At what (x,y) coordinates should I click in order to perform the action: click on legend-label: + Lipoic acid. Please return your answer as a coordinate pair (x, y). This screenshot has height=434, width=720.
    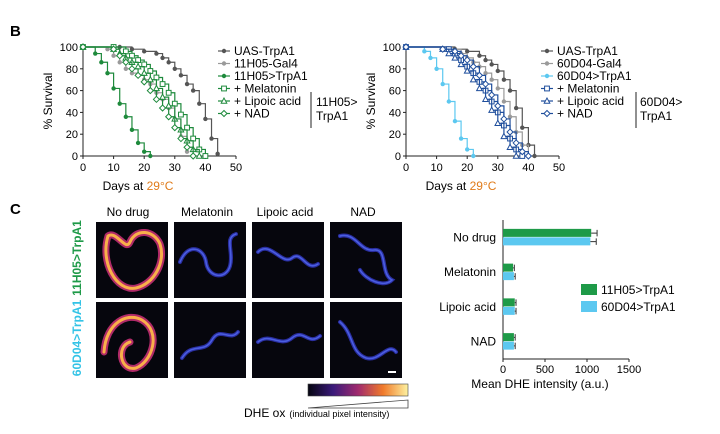
    Looking at the image, I should click on (590, 101).